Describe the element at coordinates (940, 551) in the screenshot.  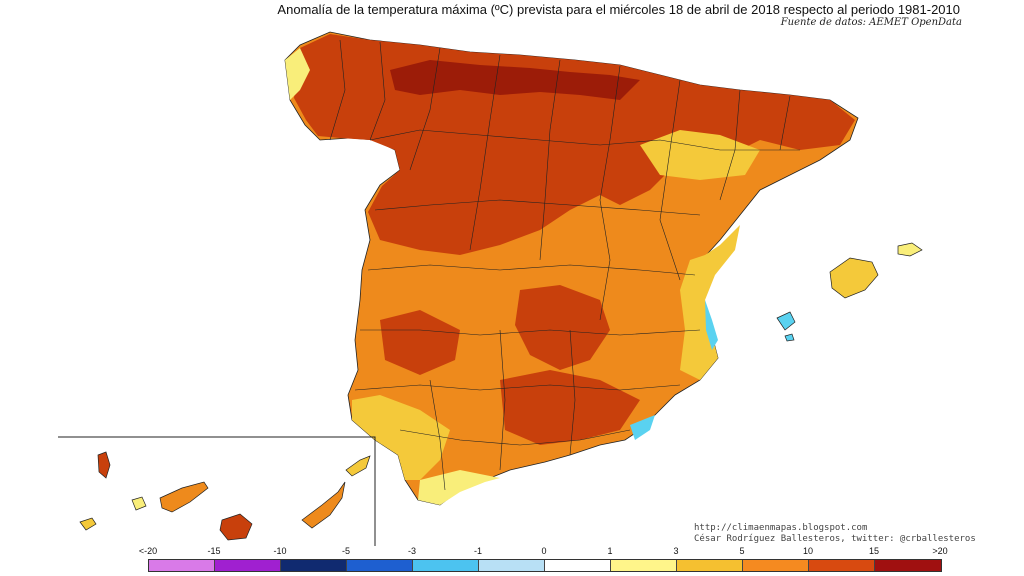
I see `legend-tick-label: >20` at that location.